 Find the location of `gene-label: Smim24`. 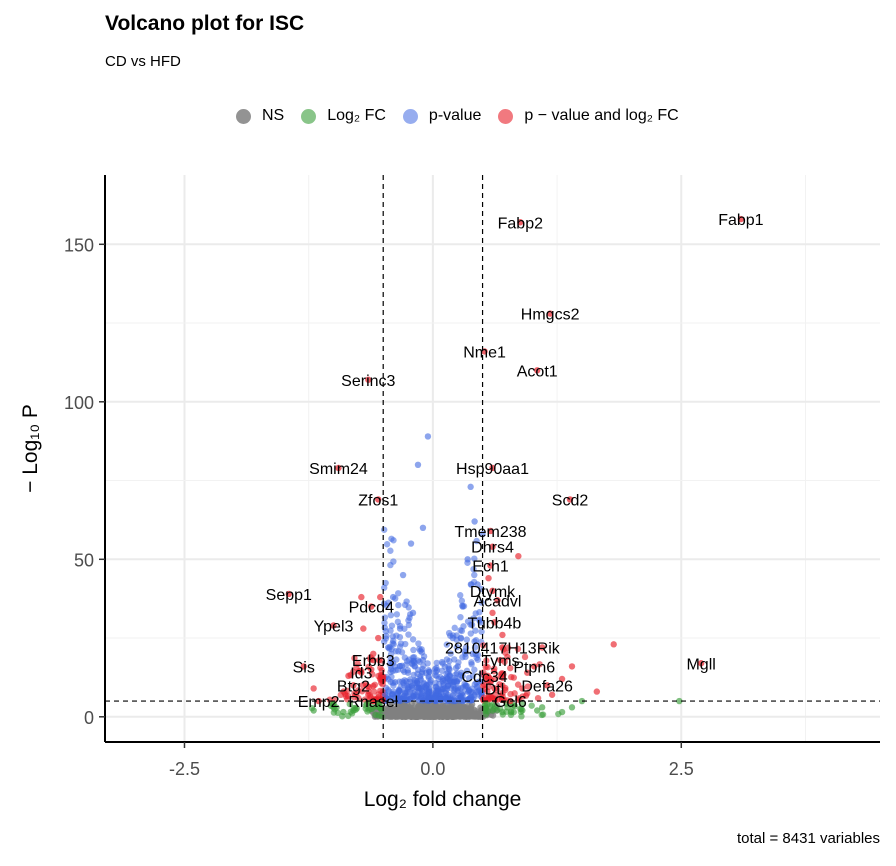

gene-label: Smim24 is located at coordinates (338, 469).